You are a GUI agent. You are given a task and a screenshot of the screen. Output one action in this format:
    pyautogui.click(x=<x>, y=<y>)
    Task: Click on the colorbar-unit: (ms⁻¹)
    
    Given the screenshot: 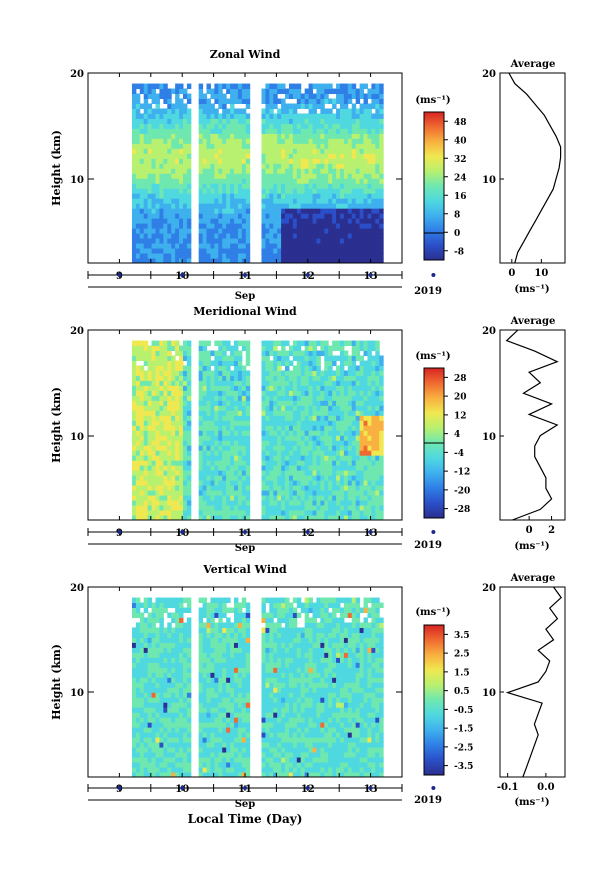 What is the action you would take?
    pyautogui.click(x=432, y=356)
    